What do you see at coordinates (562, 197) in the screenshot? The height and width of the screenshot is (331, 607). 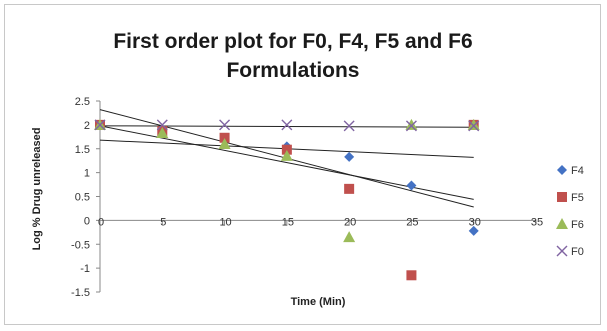 I see `legend-marker-F5` at bounding box center [562, 197].